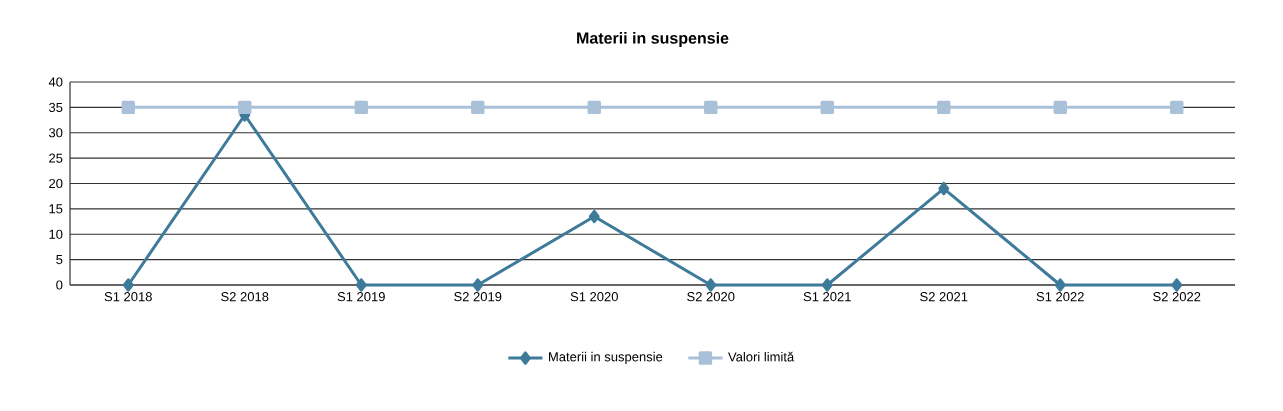 The height and width of the screenshot is (411, 1283). What do you see at coordinates (56, 183) in the screenshot?
I see `y-tick-label: 20` at bounding box center [56, 183].